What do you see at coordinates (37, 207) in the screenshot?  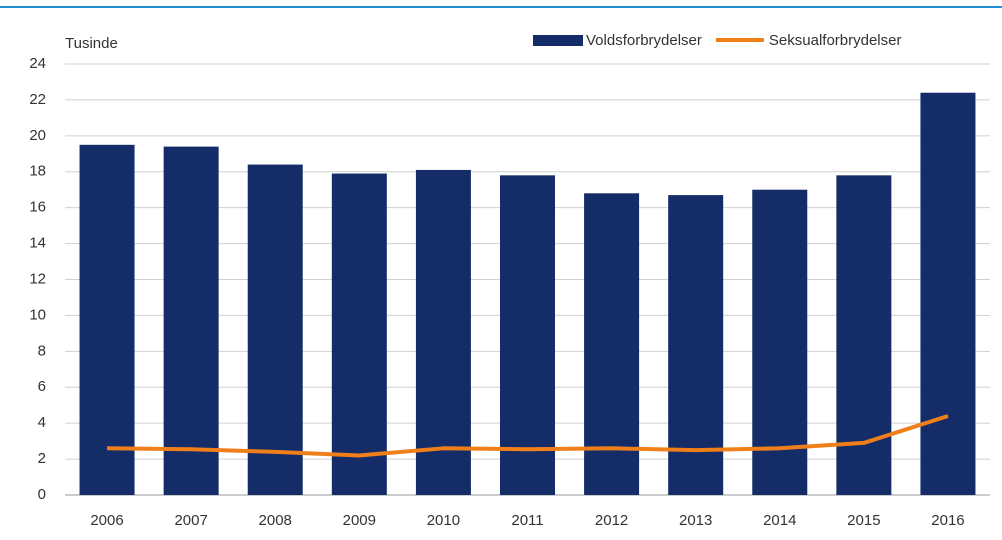 I see `y-tick-label: 16` at bounding box center [37, 207].